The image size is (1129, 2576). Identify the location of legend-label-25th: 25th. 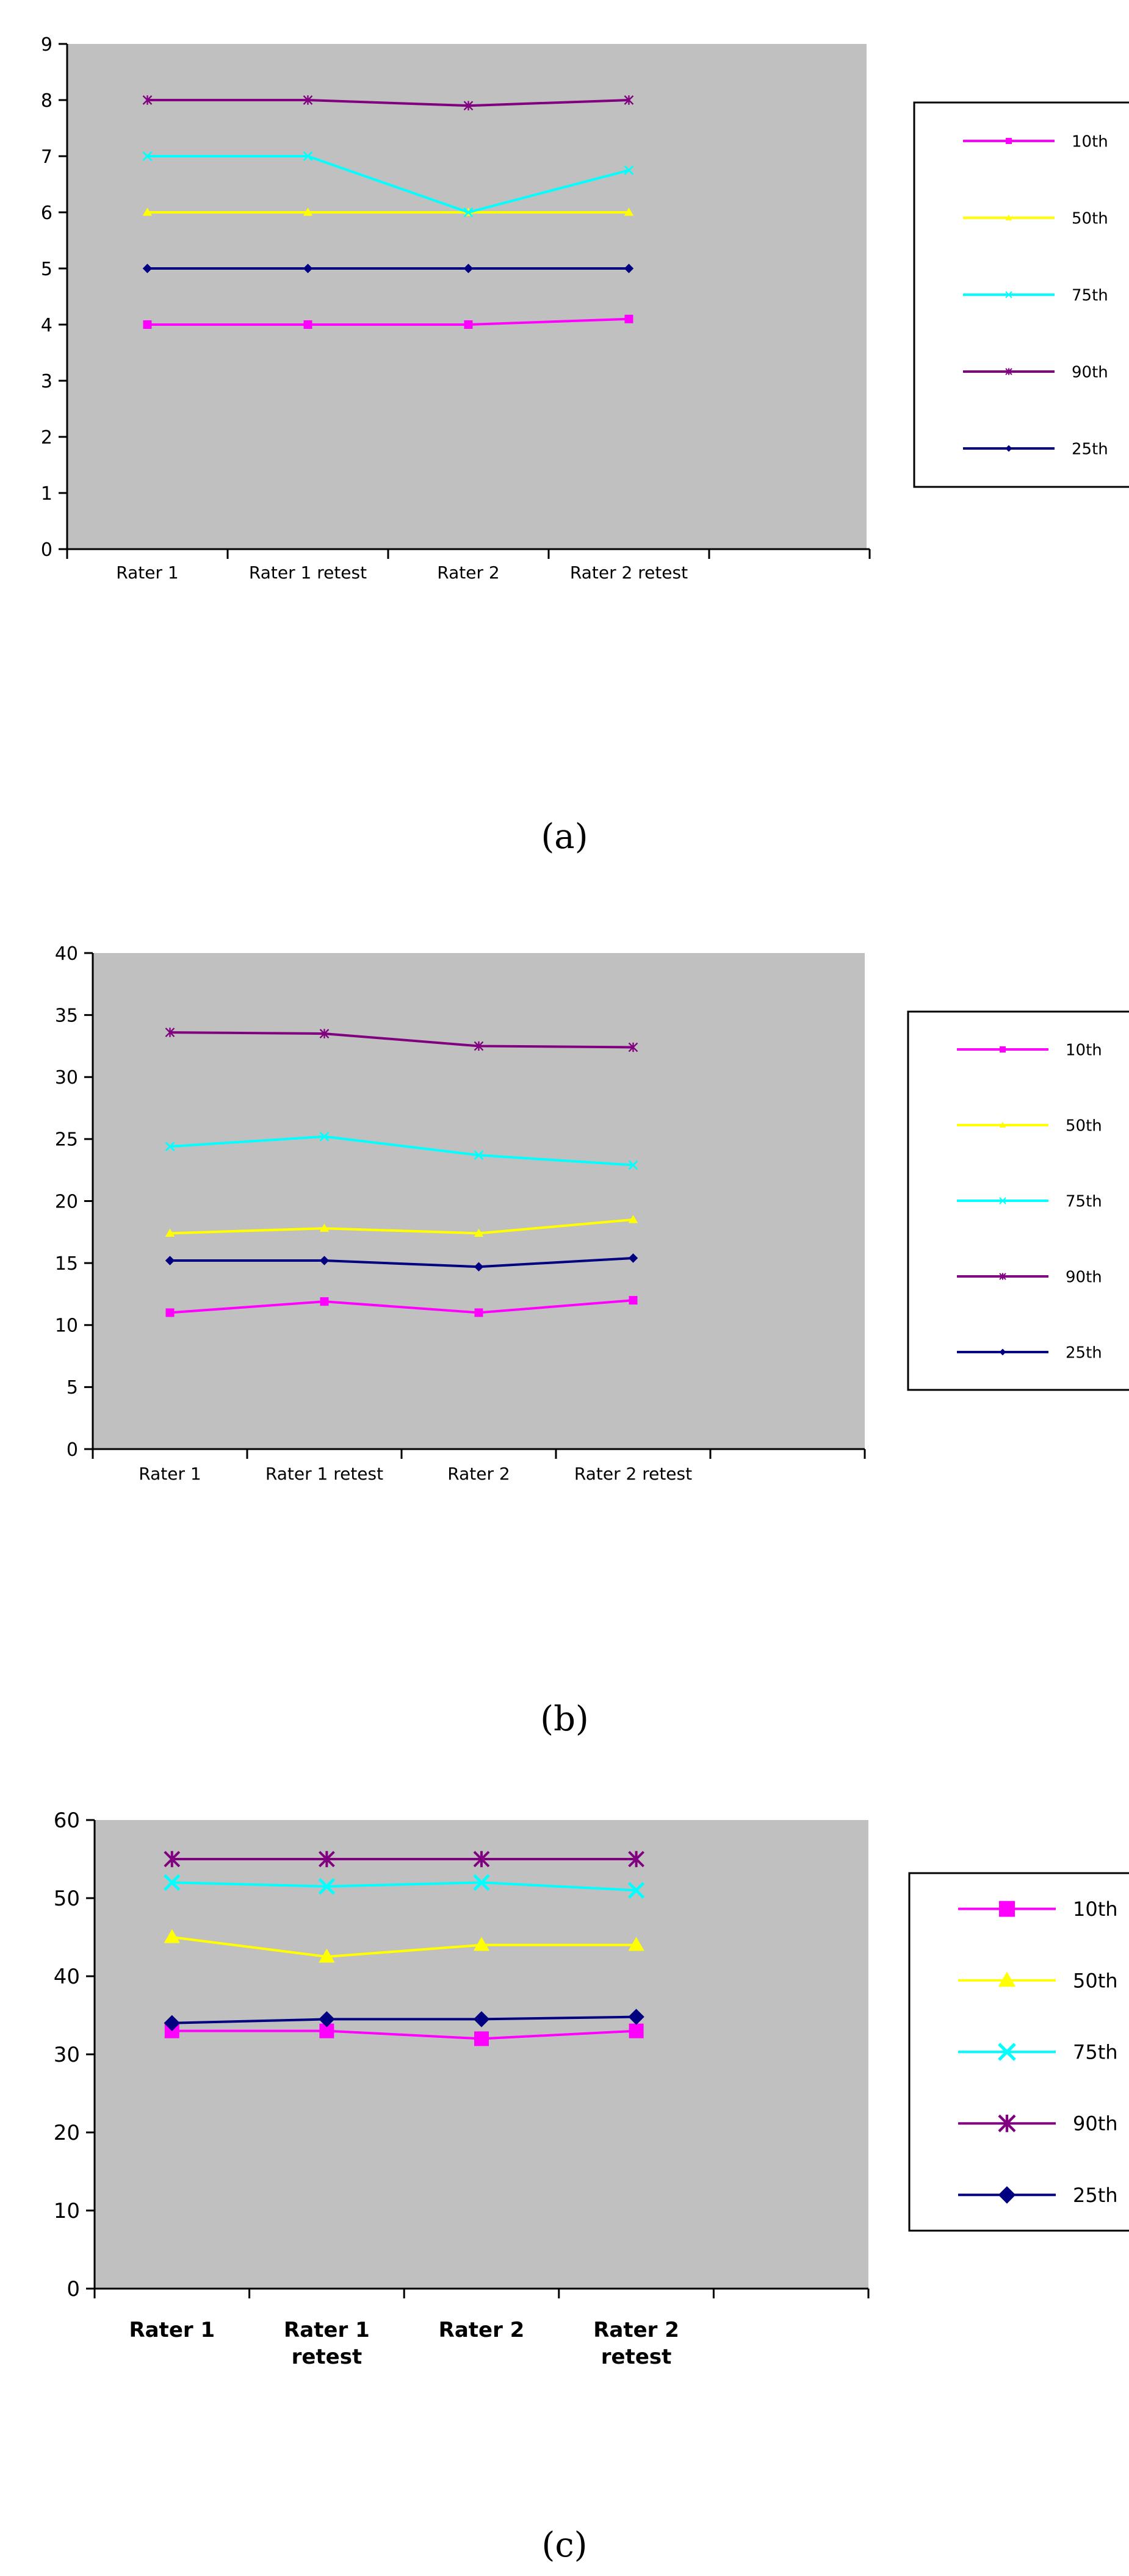
(1084, 1353).